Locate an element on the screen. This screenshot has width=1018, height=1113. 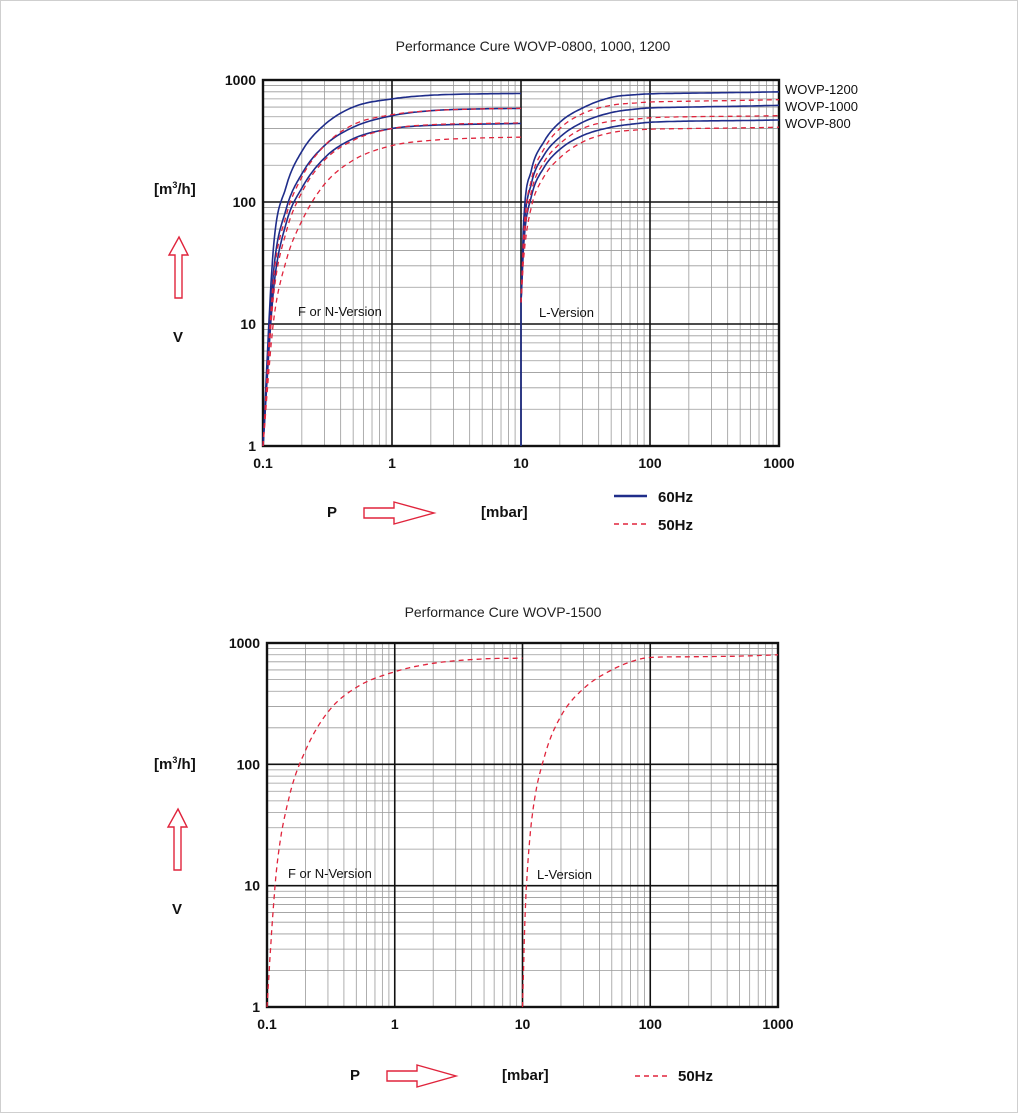
curve-label-1200: WOVP-1200 is located at coordinates (821, 89).